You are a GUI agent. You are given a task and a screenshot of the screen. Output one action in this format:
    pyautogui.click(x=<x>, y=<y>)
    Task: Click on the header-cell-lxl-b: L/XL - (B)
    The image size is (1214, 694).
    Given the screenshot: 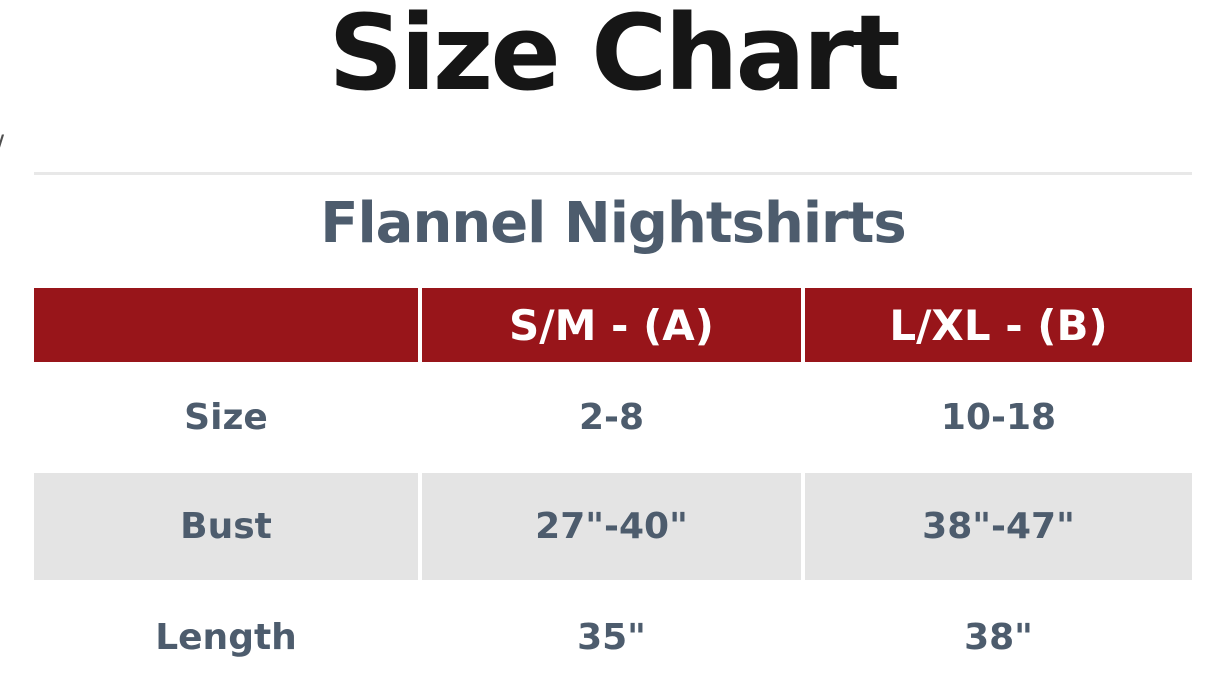 What is the action you would take?
    pyautogui.click(x=998, y=325)
    